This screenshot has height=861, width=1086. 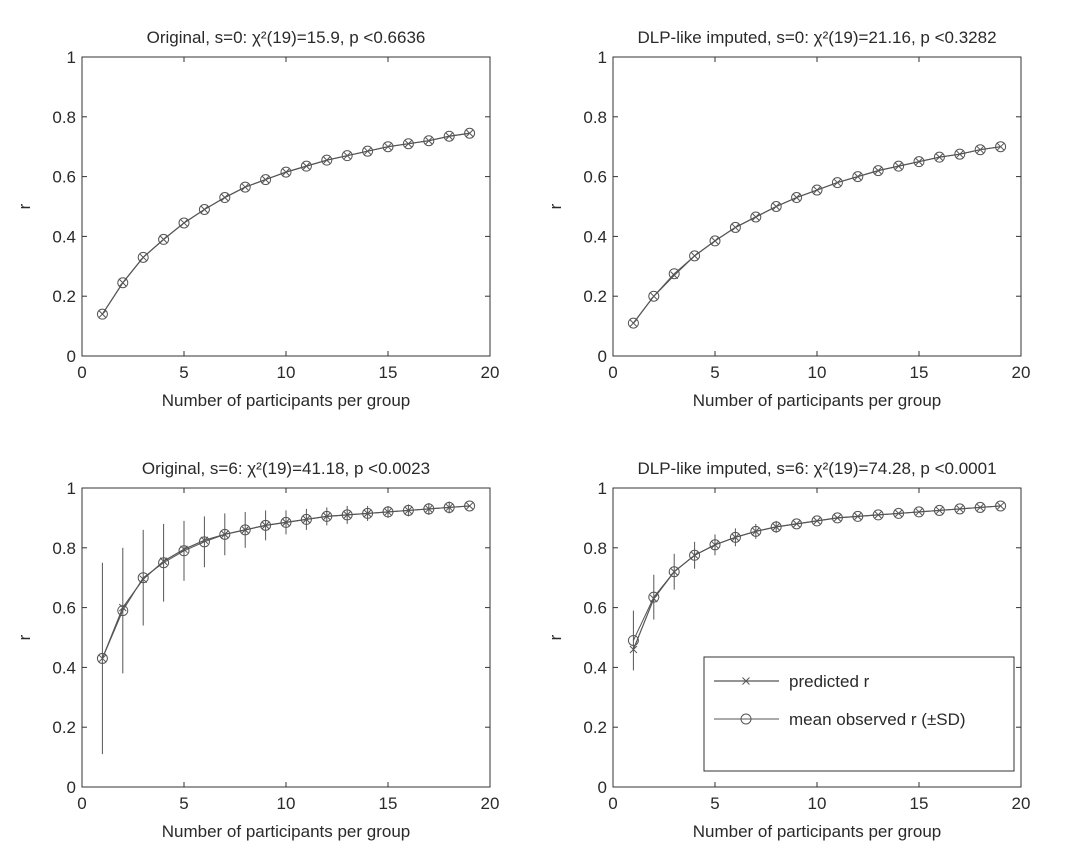 What do you see at coordinates (602, 356) in the screenshot?
I see `y-tick-label: 0` at bounding box center [602, 356].